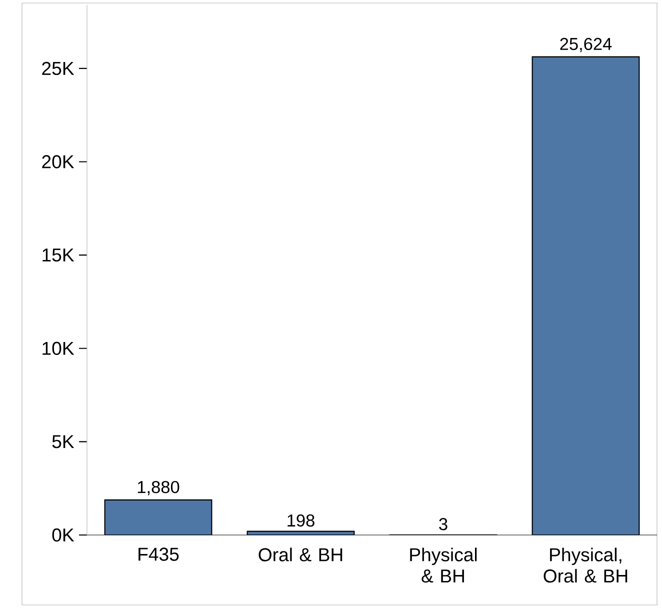 The height and width of the screenshot is (608, 662). Describe the element at coordinates (58, 69) in the screenshot. I see `y-tick-label: 25K` at that location.